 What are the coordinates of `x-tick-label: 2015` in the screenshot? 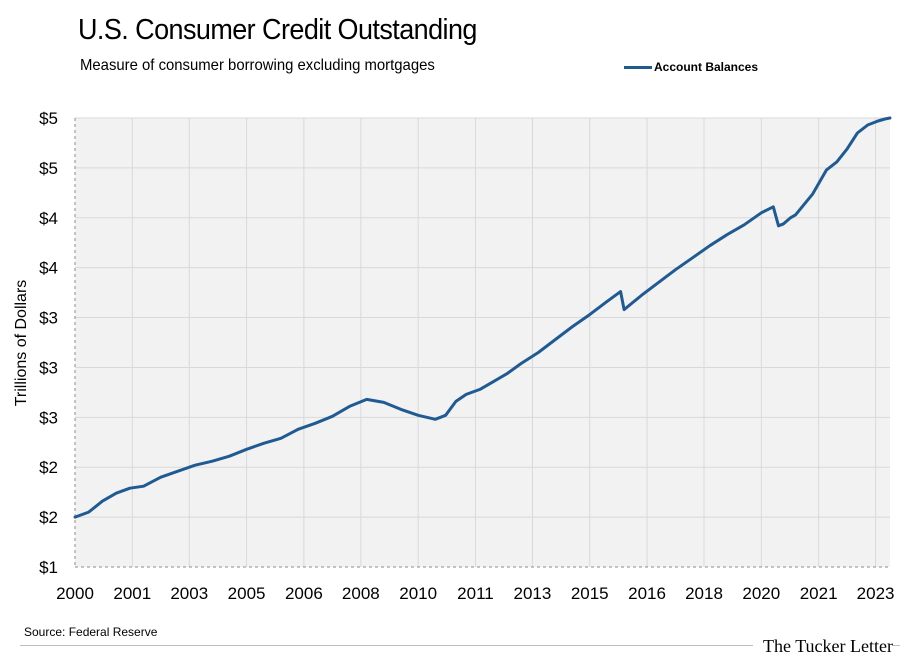 It's located at (590, 593).